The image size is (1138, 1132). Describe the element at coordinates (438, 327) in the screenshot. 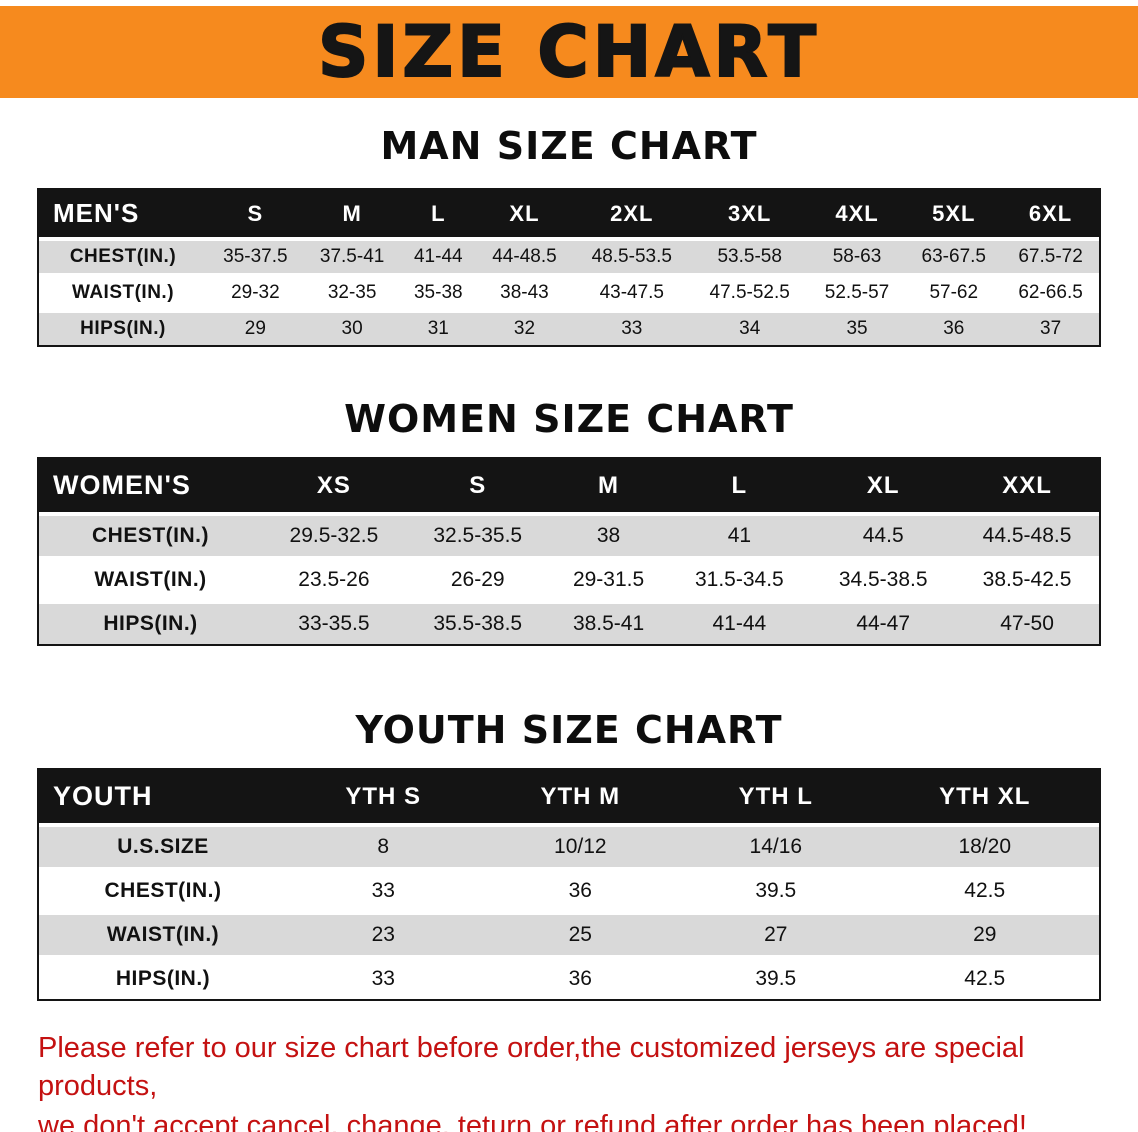

I see `size-value-cell: 31` at that location.